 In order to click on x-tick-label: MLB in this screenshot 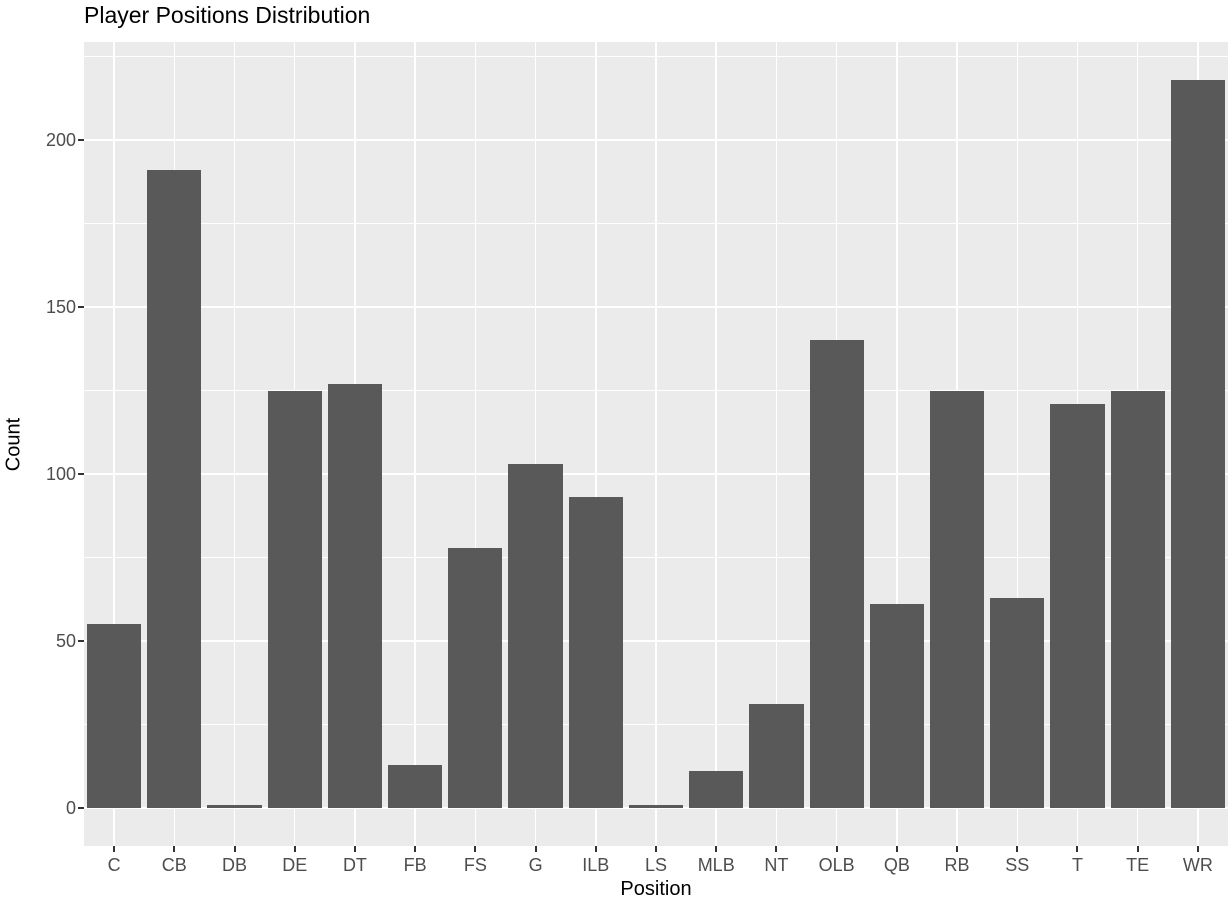, I will do `click(716, 865)`.